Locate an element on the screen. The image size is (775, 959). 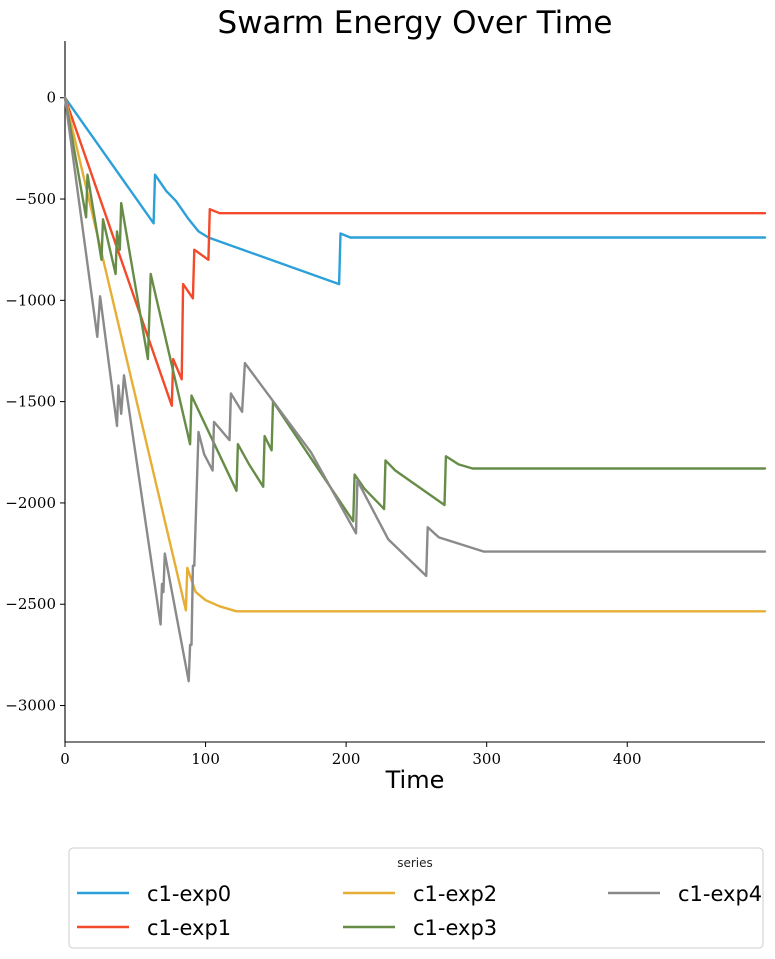
y-tick-label: −2500 is located at coordinates (30, 604).